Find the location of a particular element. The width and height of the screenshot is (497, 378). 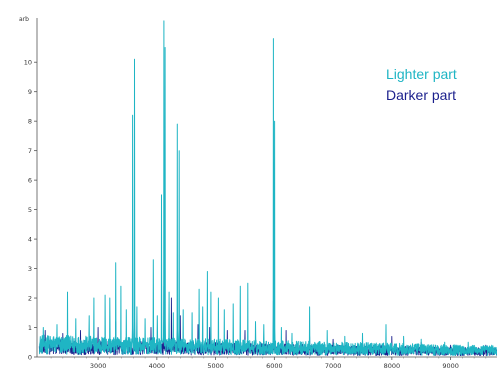

y-tick-label: 0 is located at coordinates (30, 357).